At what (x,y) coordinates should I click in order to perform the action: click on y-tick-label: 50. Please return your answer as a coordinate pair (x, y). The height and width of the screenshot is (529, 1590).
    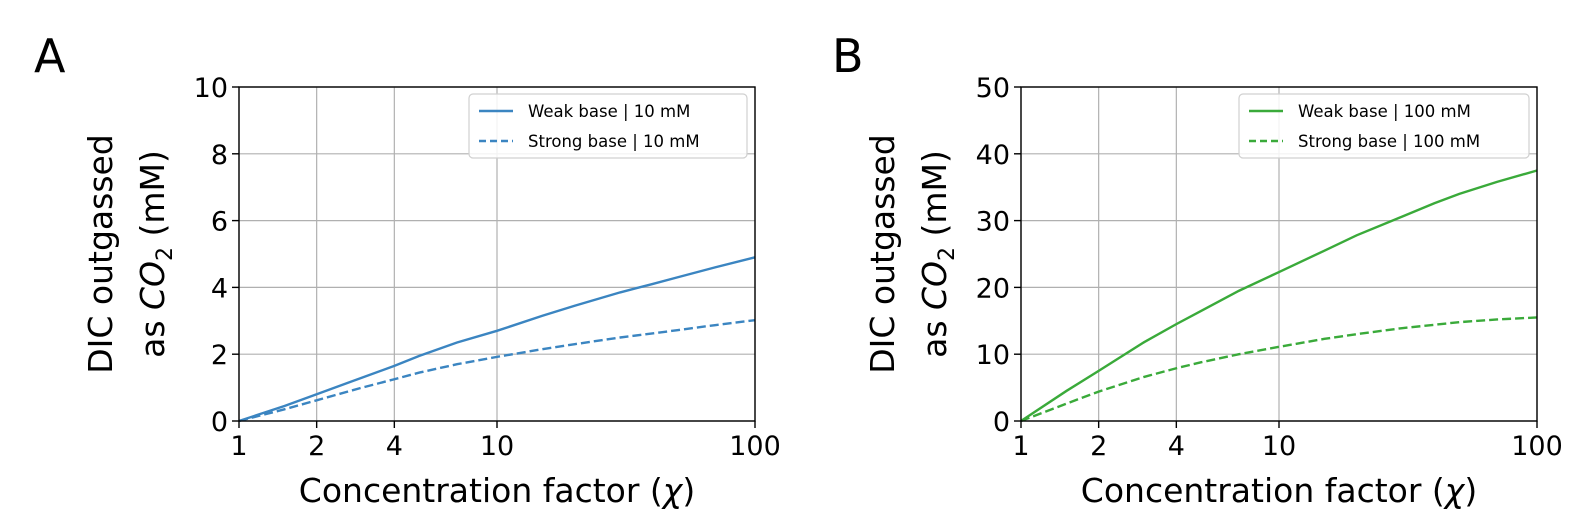
    Looking at the image, I should click on (993, 88).